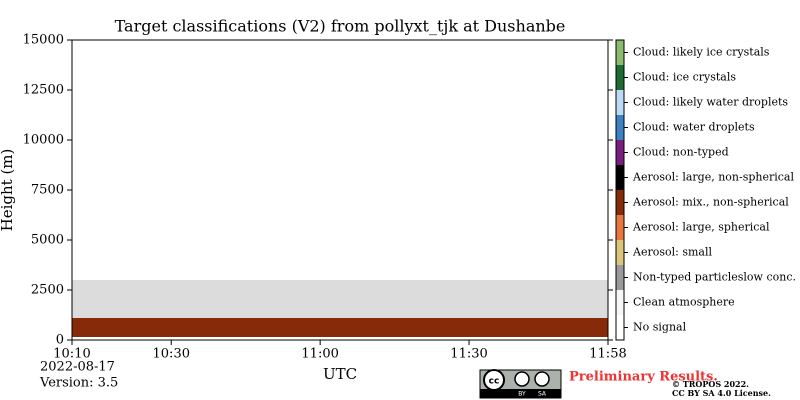 This screenshot has height=400, width=800. I want to click on x-tick-label: 11:00, so click(319, 354).